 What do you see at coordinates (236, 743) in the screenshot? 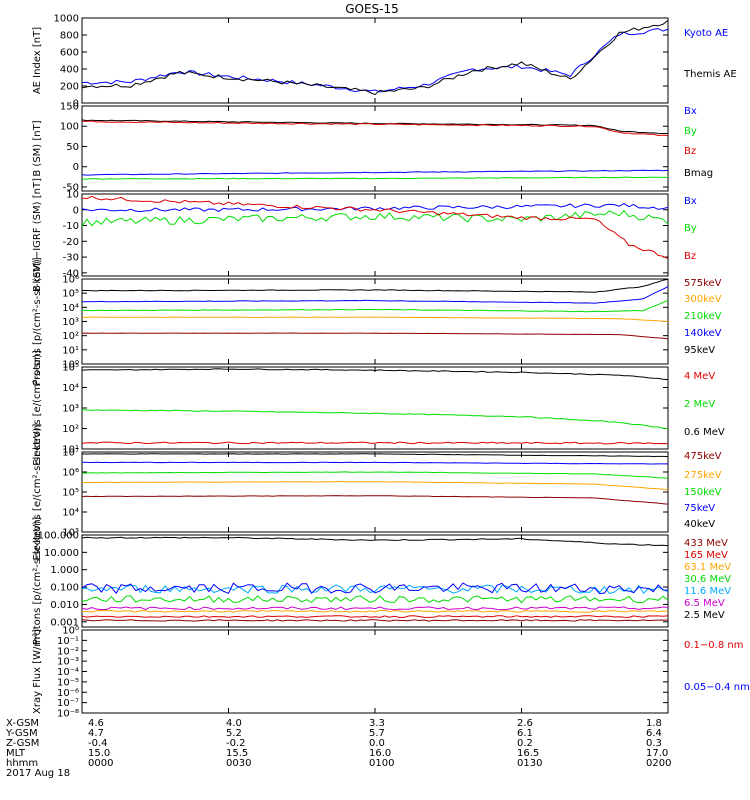
I see `ephem-value: -0.2` at bounding box center [236, 743].